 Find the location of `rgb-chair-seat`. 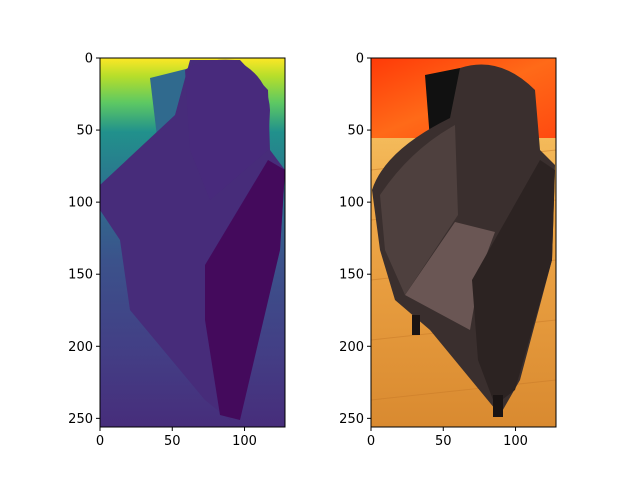

rgb-chair-seat is located at coordinates (450, 276).